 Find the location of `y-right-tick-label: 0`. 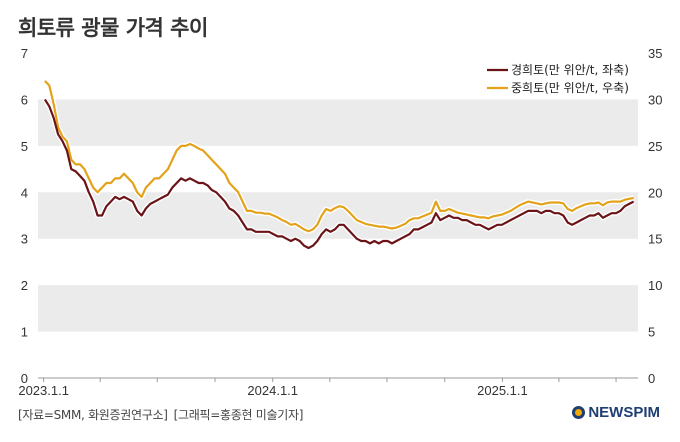

y-right-tick-label: 0 is located at coordinates (651, 378).